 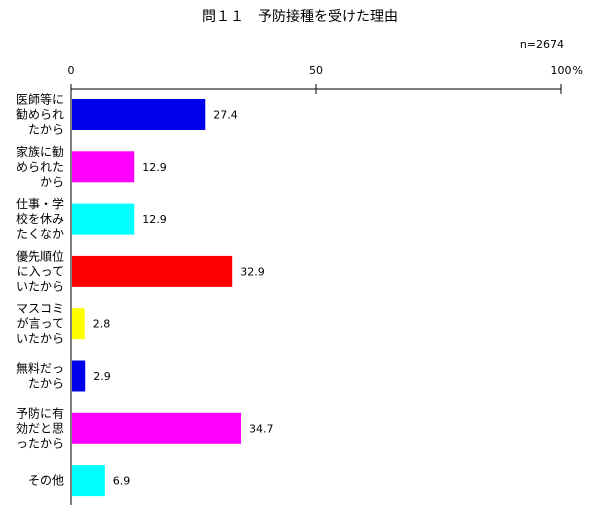 What do you see at coordinates (40, 115) in the screenshot?
I see `category-label: 医師等に勧められたから` at bounding box center [40, 115].